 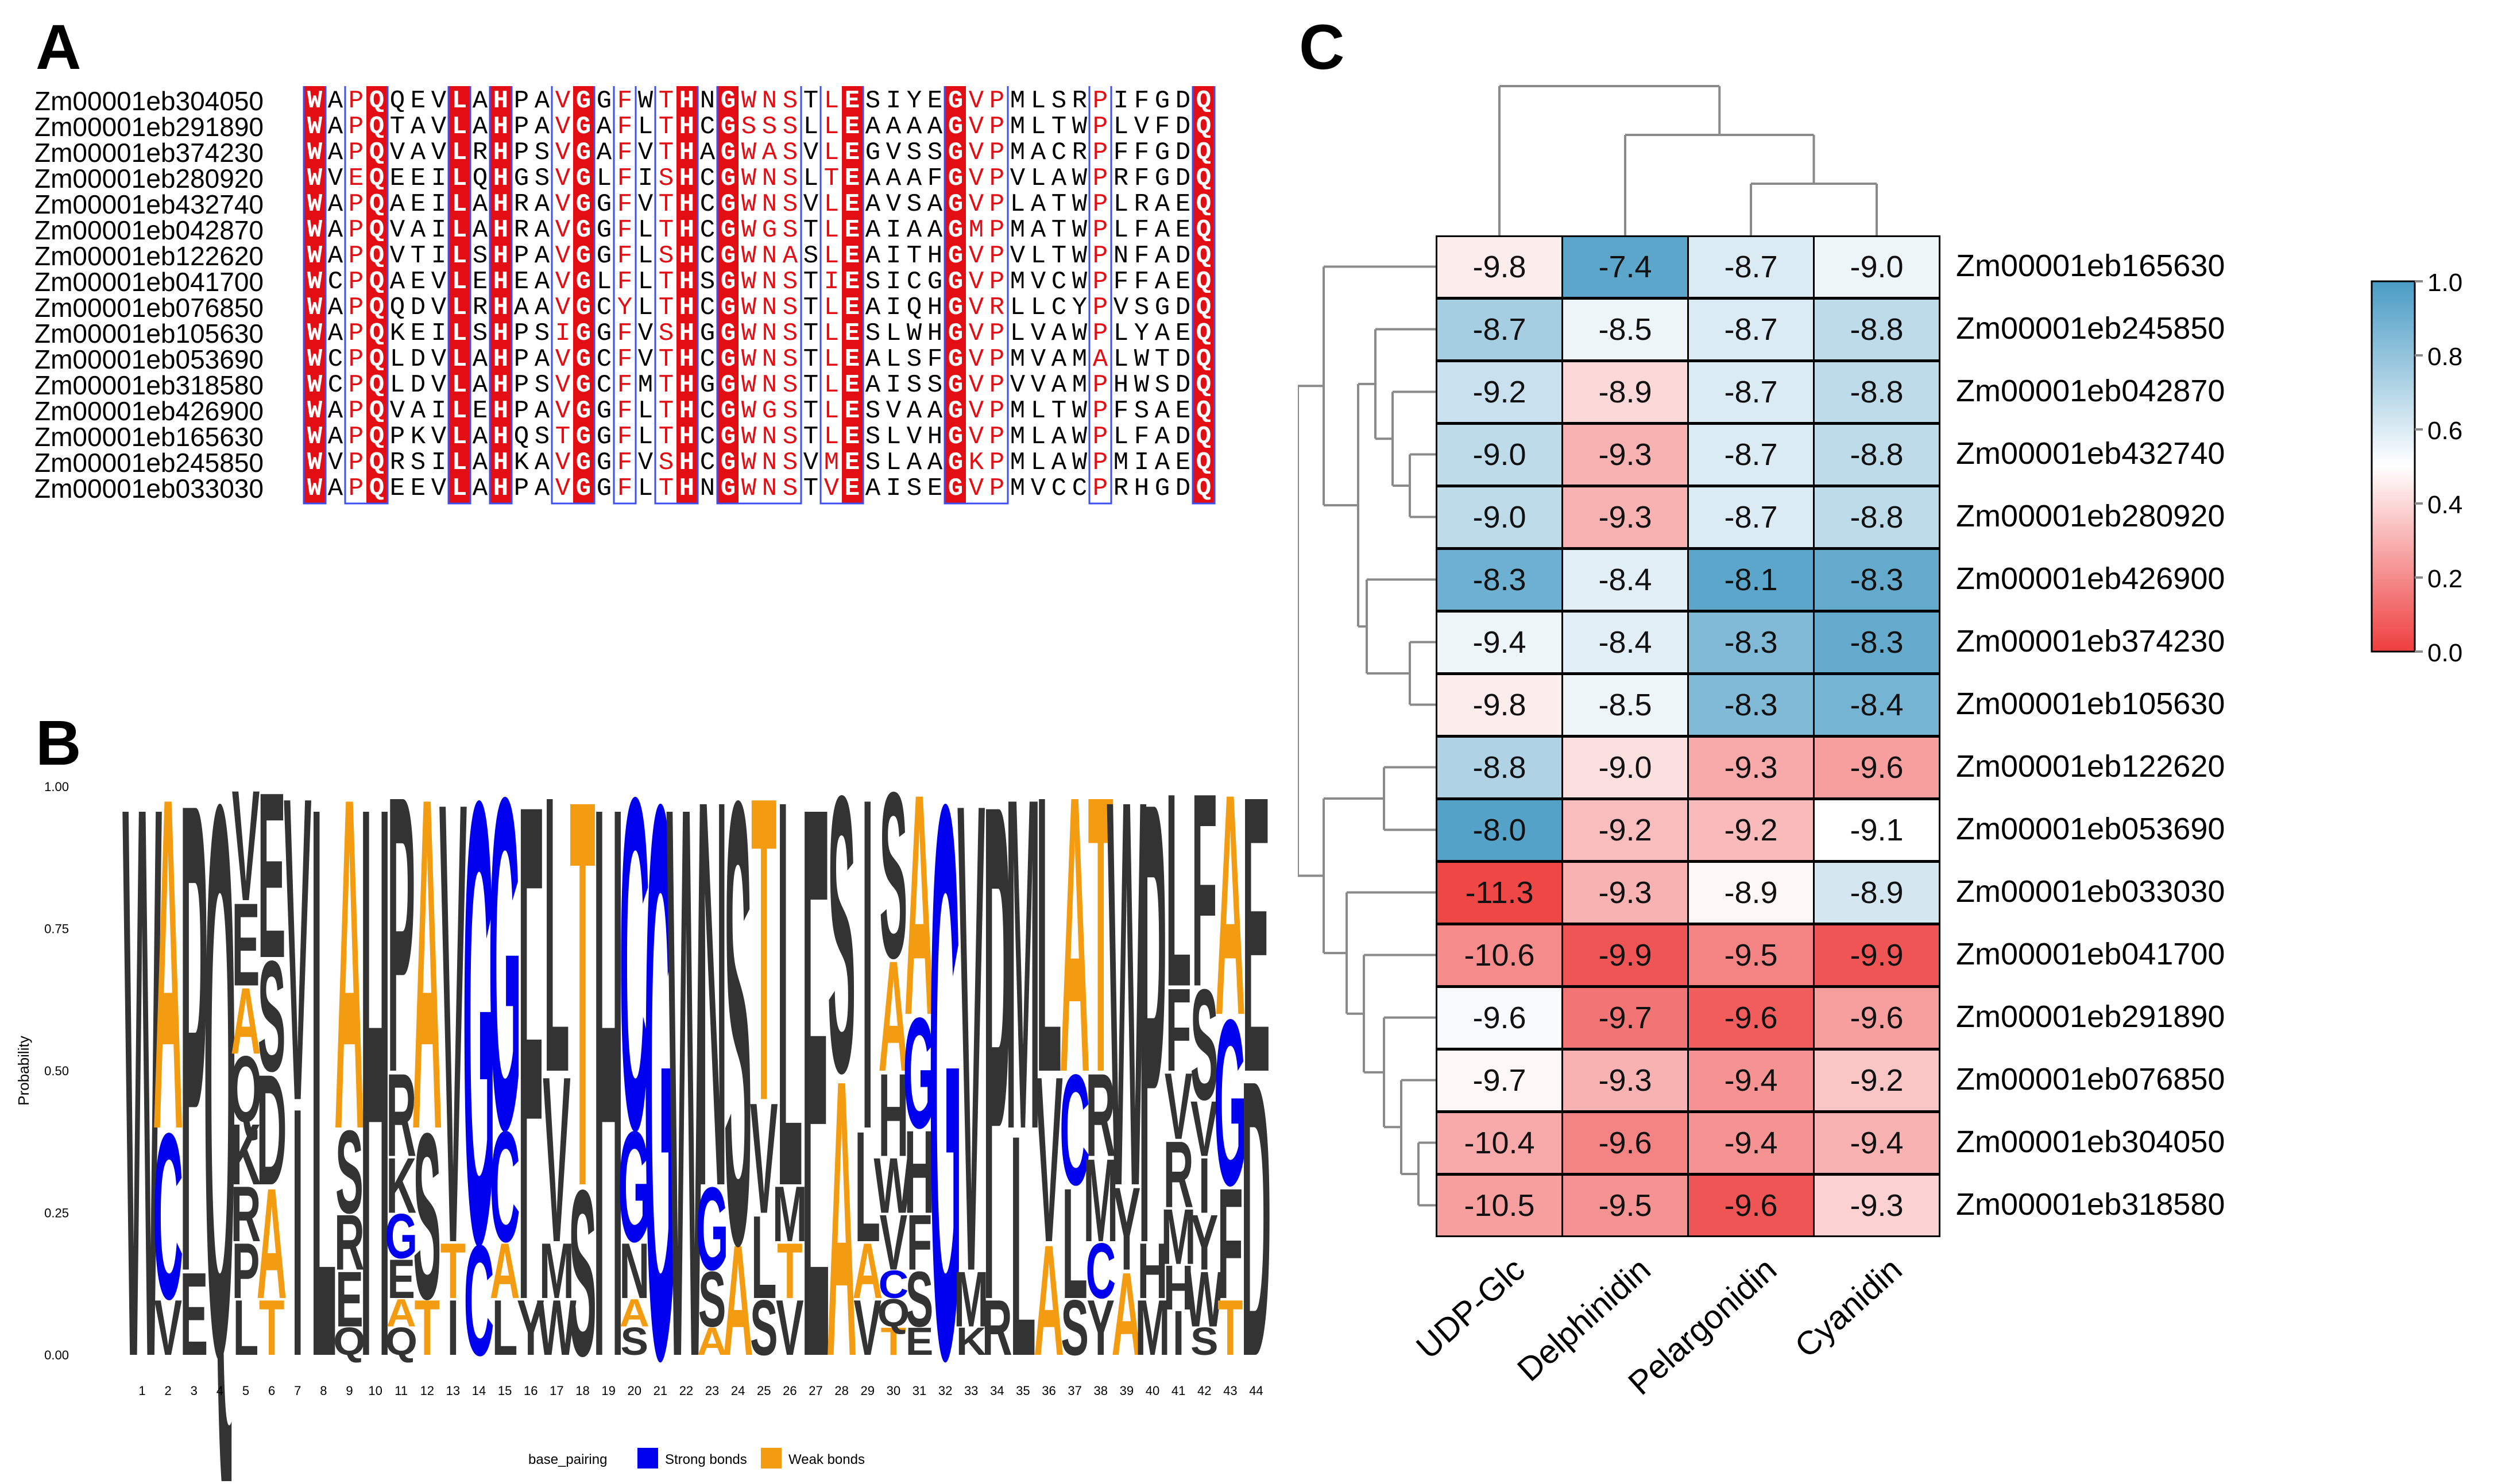 What do you see at coordinates (867, 1391) in the screenshot?
I see `logo-position-label: 29` at bounding box center [867, 1391].